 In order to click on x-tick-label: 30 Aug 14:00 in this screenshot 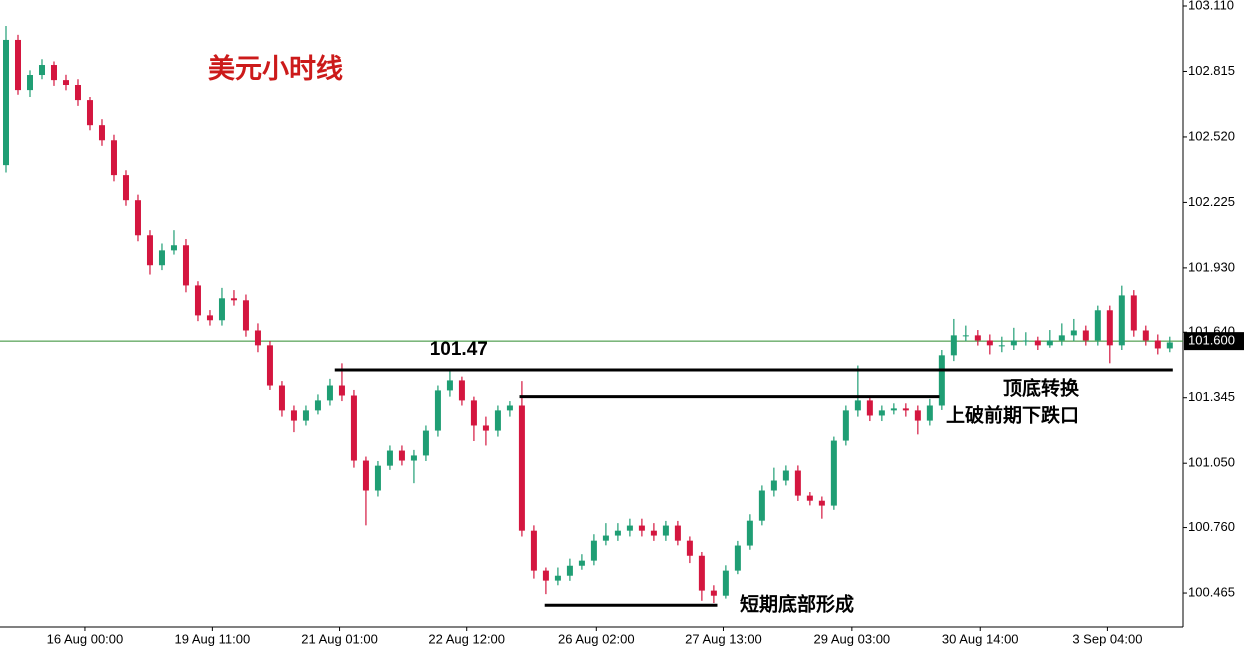, I will do `click(980, 638)`.